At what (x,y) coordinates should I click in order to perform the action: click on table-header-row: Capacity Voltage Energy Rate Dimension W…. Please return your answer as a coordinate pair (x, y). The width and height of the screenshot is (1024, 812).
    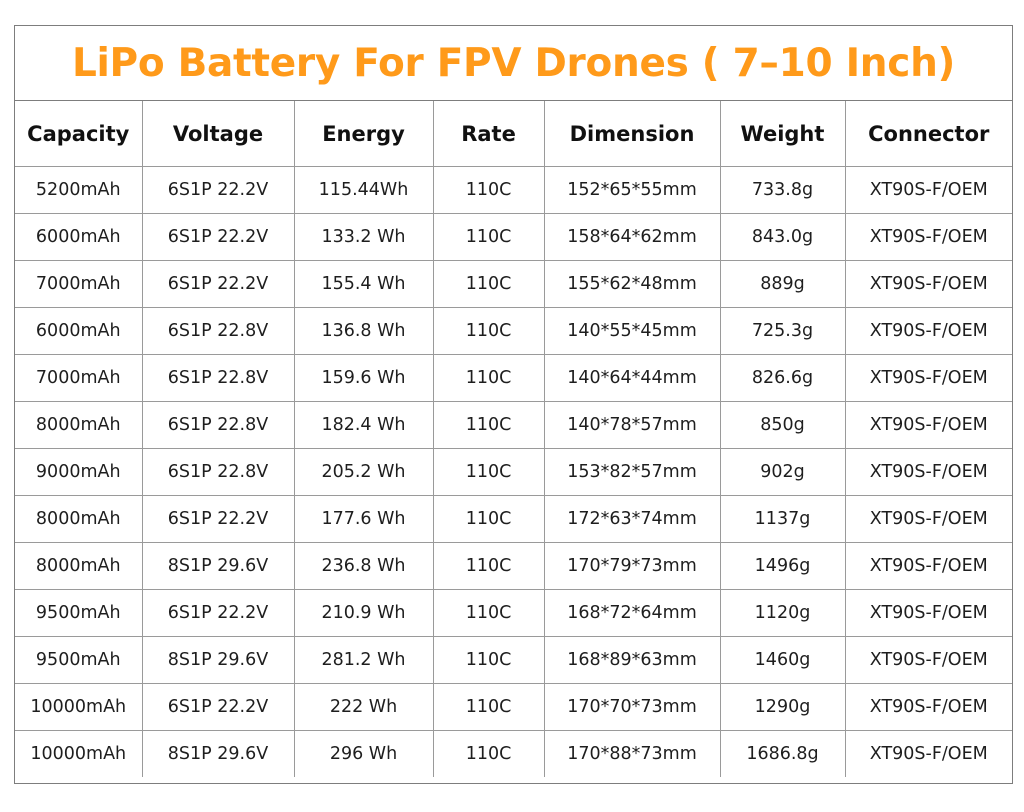
    Looking at the image, I should click on (513, 134).